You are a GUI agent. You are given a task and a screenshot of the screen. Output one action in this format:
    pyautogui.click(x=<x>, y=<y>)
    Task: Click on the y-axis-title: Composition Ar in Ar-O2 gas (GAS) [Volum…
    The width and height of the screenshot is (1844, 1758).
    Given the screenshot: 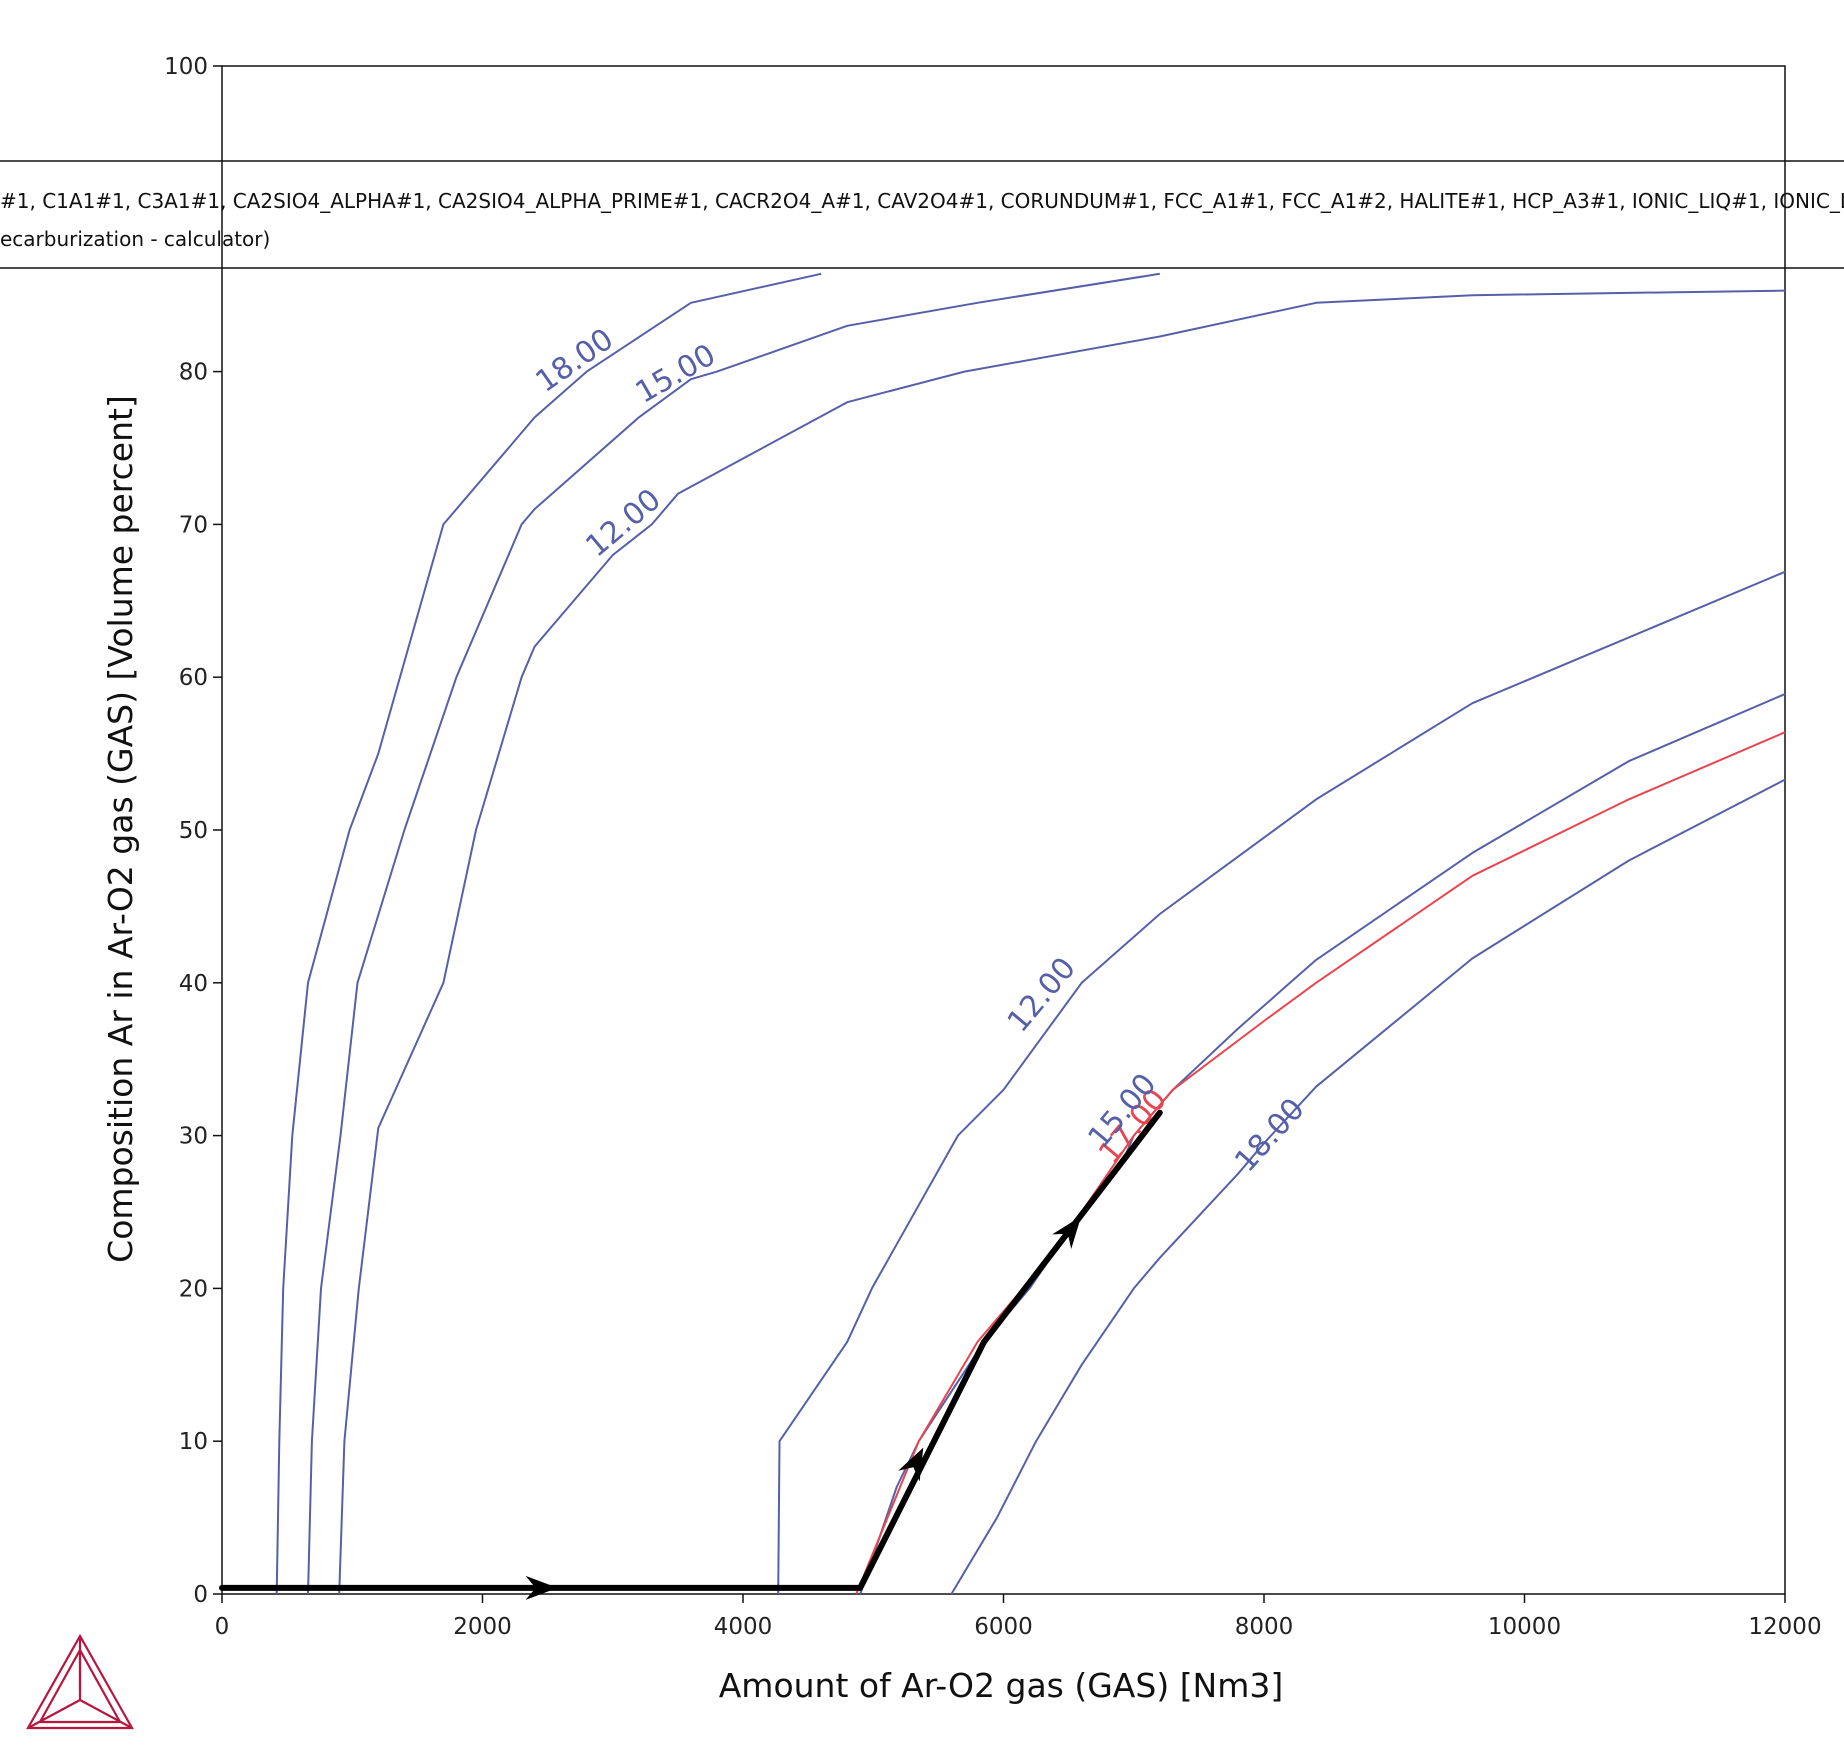 What is the action you would take?
    pyautogui.click(x=120, y=829)
    